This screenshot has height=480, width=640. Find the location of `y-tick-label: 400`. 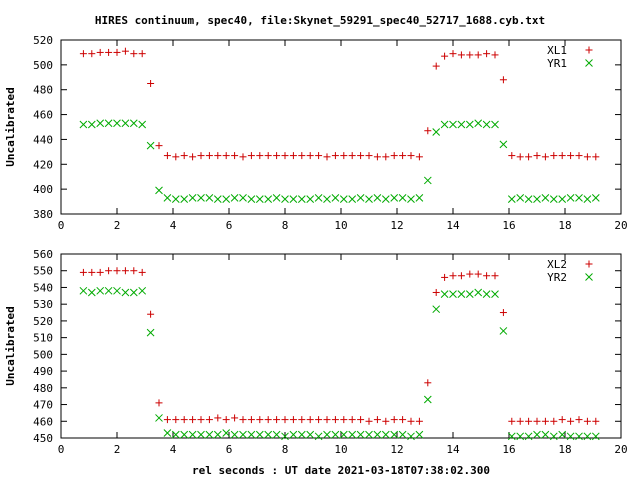

y-tick-label: 400 is located at coordinates (43, 189).